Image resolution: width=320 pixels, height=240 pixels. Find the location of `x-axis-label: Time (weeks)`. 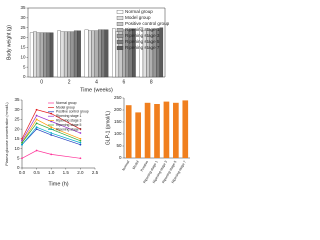

x-axis-label: Time (weeks) is located at coordinates (96, 90).